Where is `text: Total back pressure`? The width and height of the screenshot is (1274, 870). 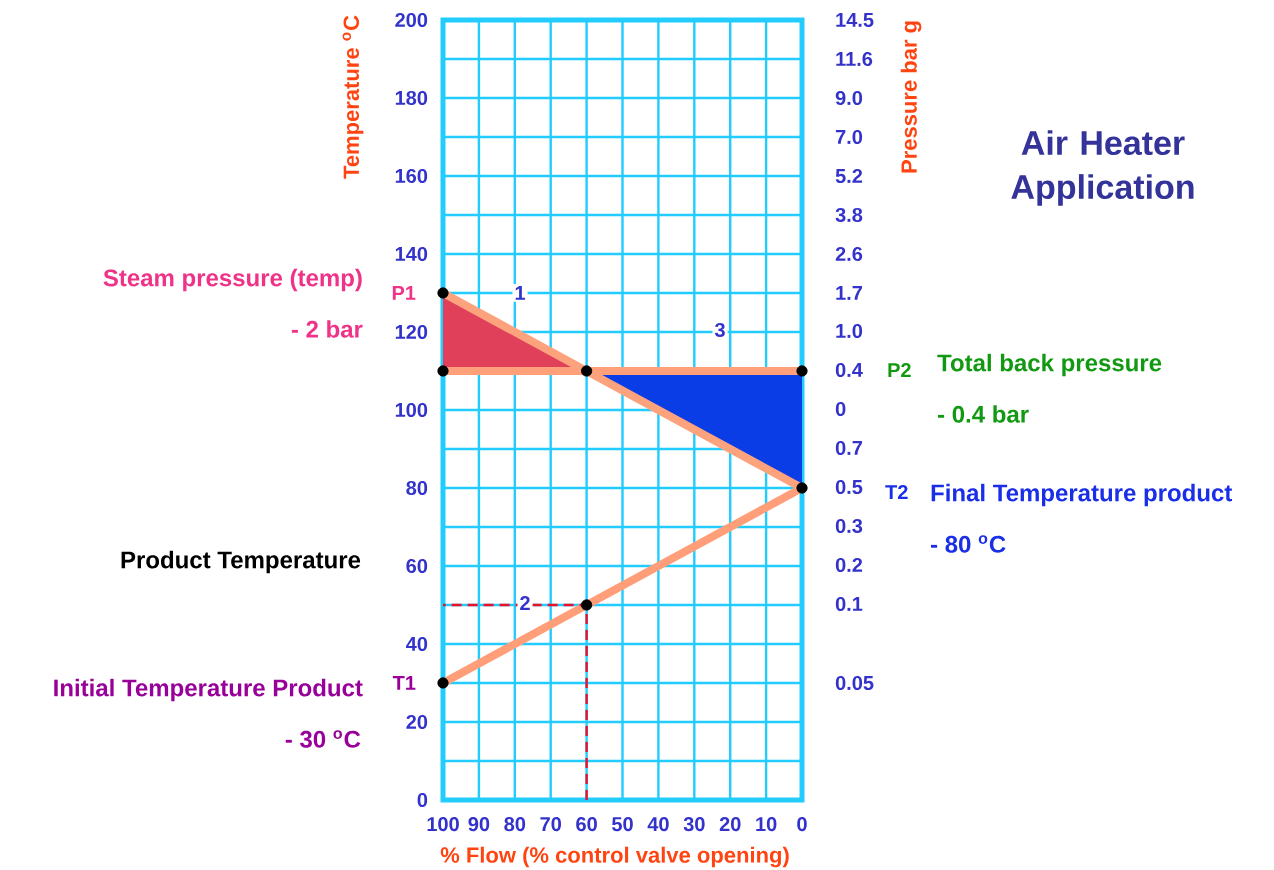 text: Total back pressure is located at coordinates (1049, 365).